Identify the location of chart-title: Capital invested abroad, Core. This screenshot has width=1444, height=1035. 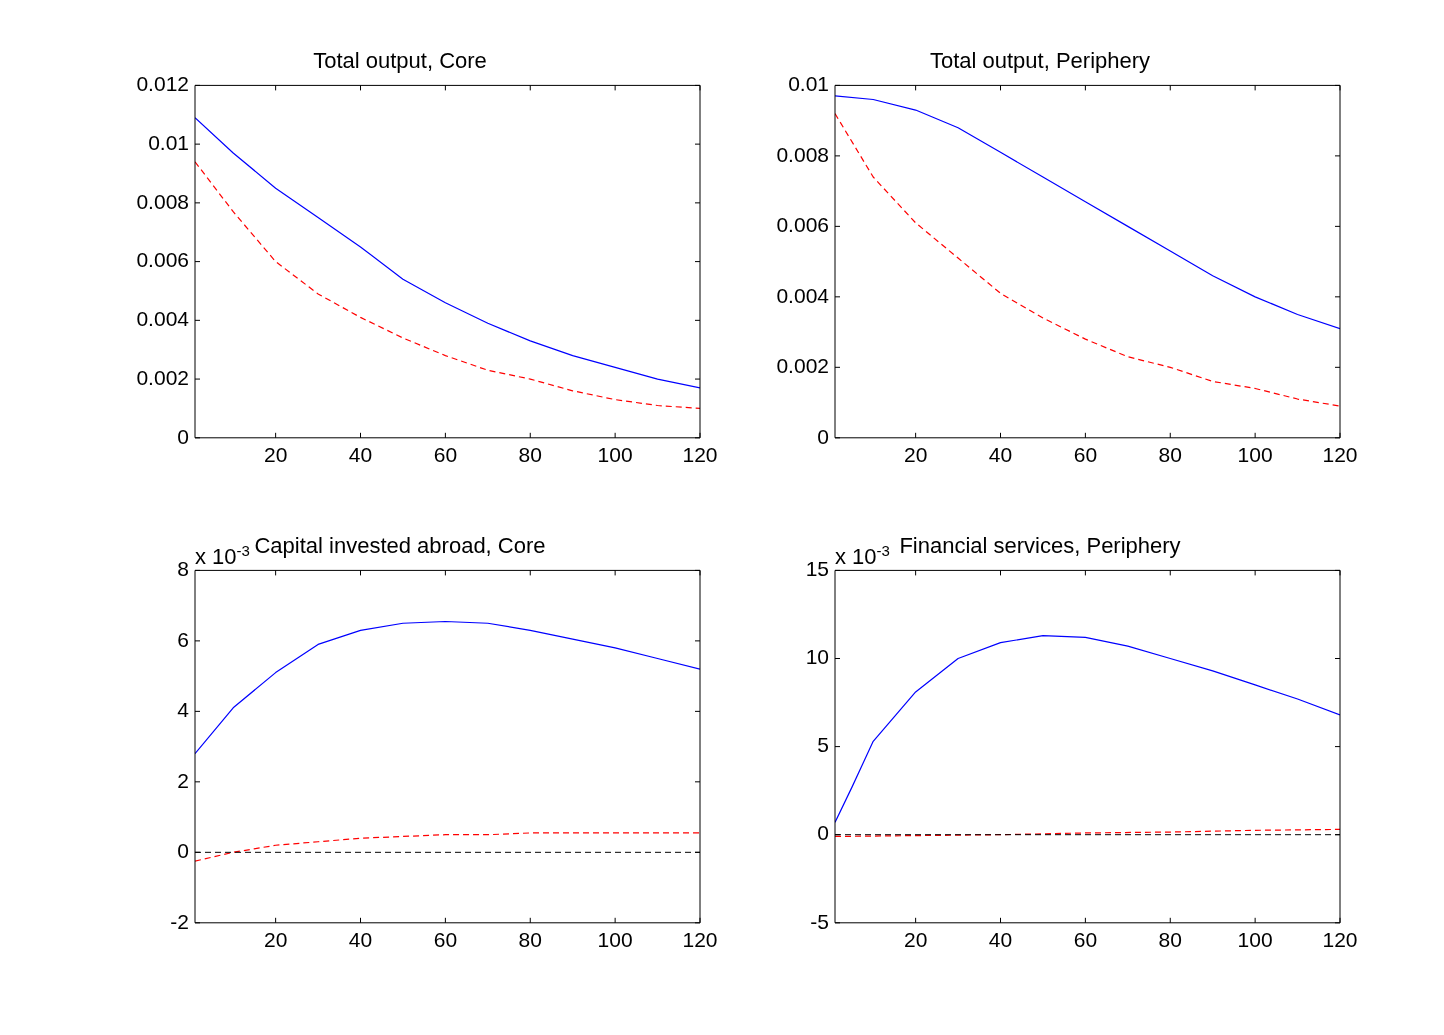
(400, 546).